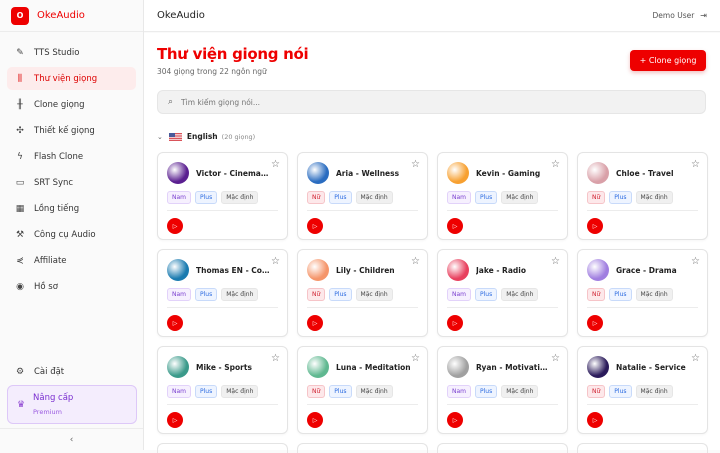  Describe the element at coordinates (72, 404) in the screenshot. I see `upgrade-button: ♛ Nâng cấp Premium` at that location.